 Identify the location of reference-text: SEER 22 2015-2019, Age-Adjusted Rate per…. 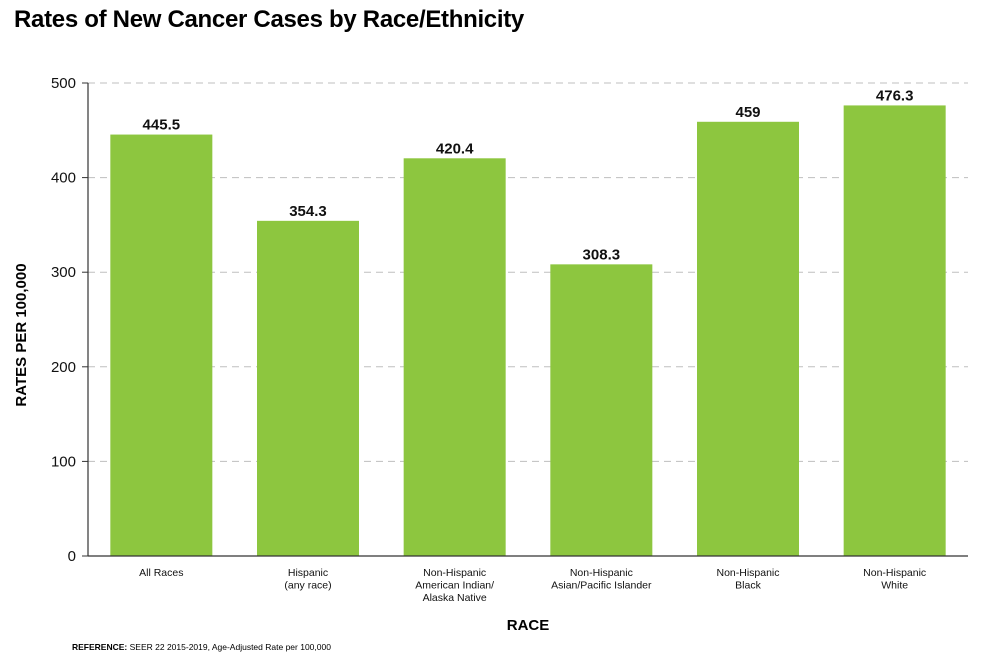
(229, 647).